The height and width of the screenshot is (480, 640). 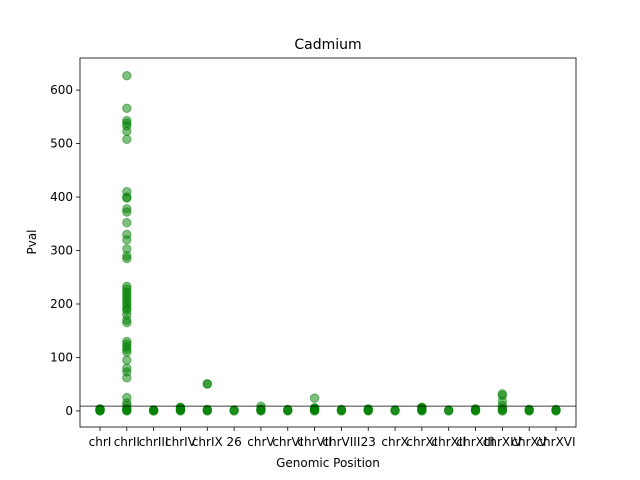 I want to click on x-tick-label: chrV, so click(x=261, y=442).